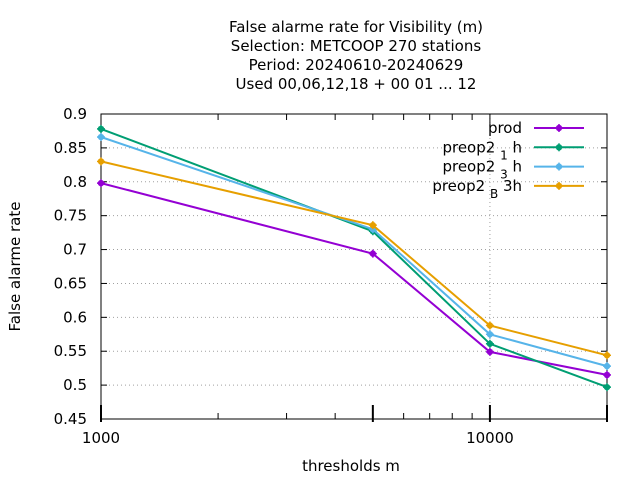 The height and width of the screenshot is (484, 640). Describe the element at coordinates (356, 84) in the screenshot. I see `chart-title-line: Used 00,06,12,18 + 00 01 ... 12` at that location.